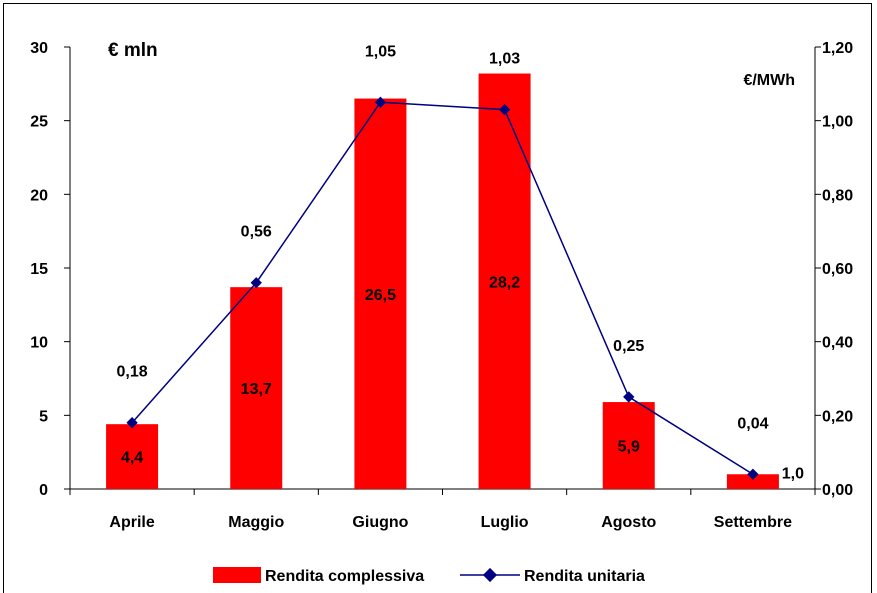 The image size is (877, 593). I want to click on right-axis-tick-label: 0,20, so click(837, 416).